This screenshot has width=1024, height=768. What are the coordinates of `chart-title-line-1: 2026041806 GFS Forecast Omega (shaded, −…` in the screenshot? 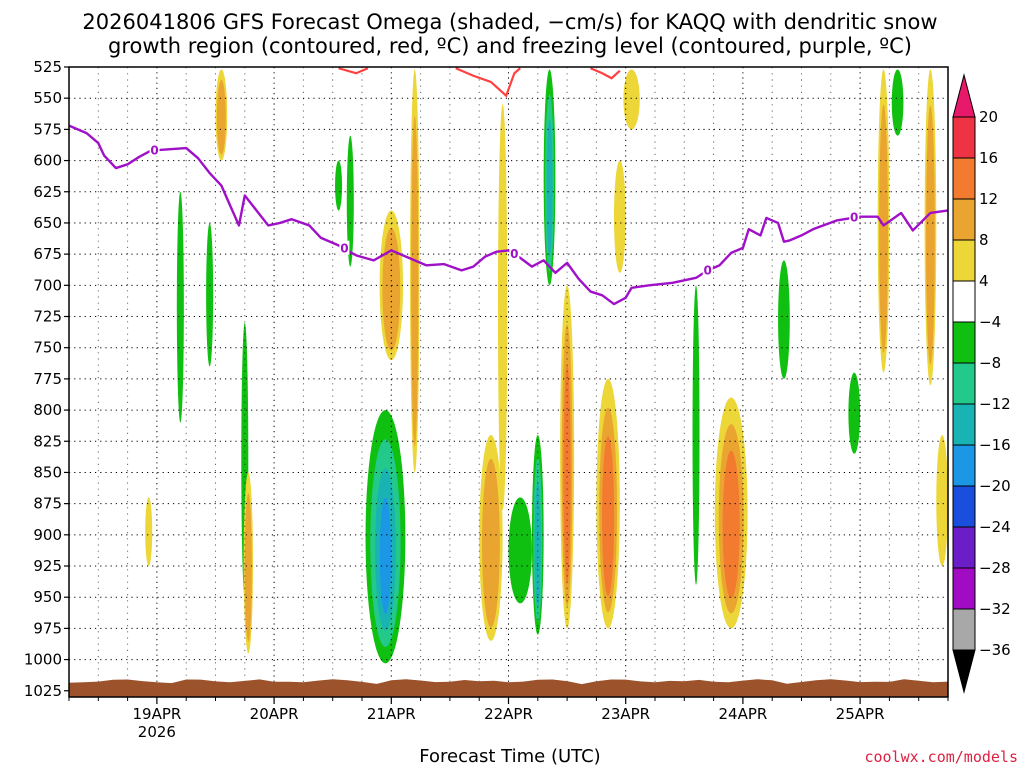 It's located at (509, 22).